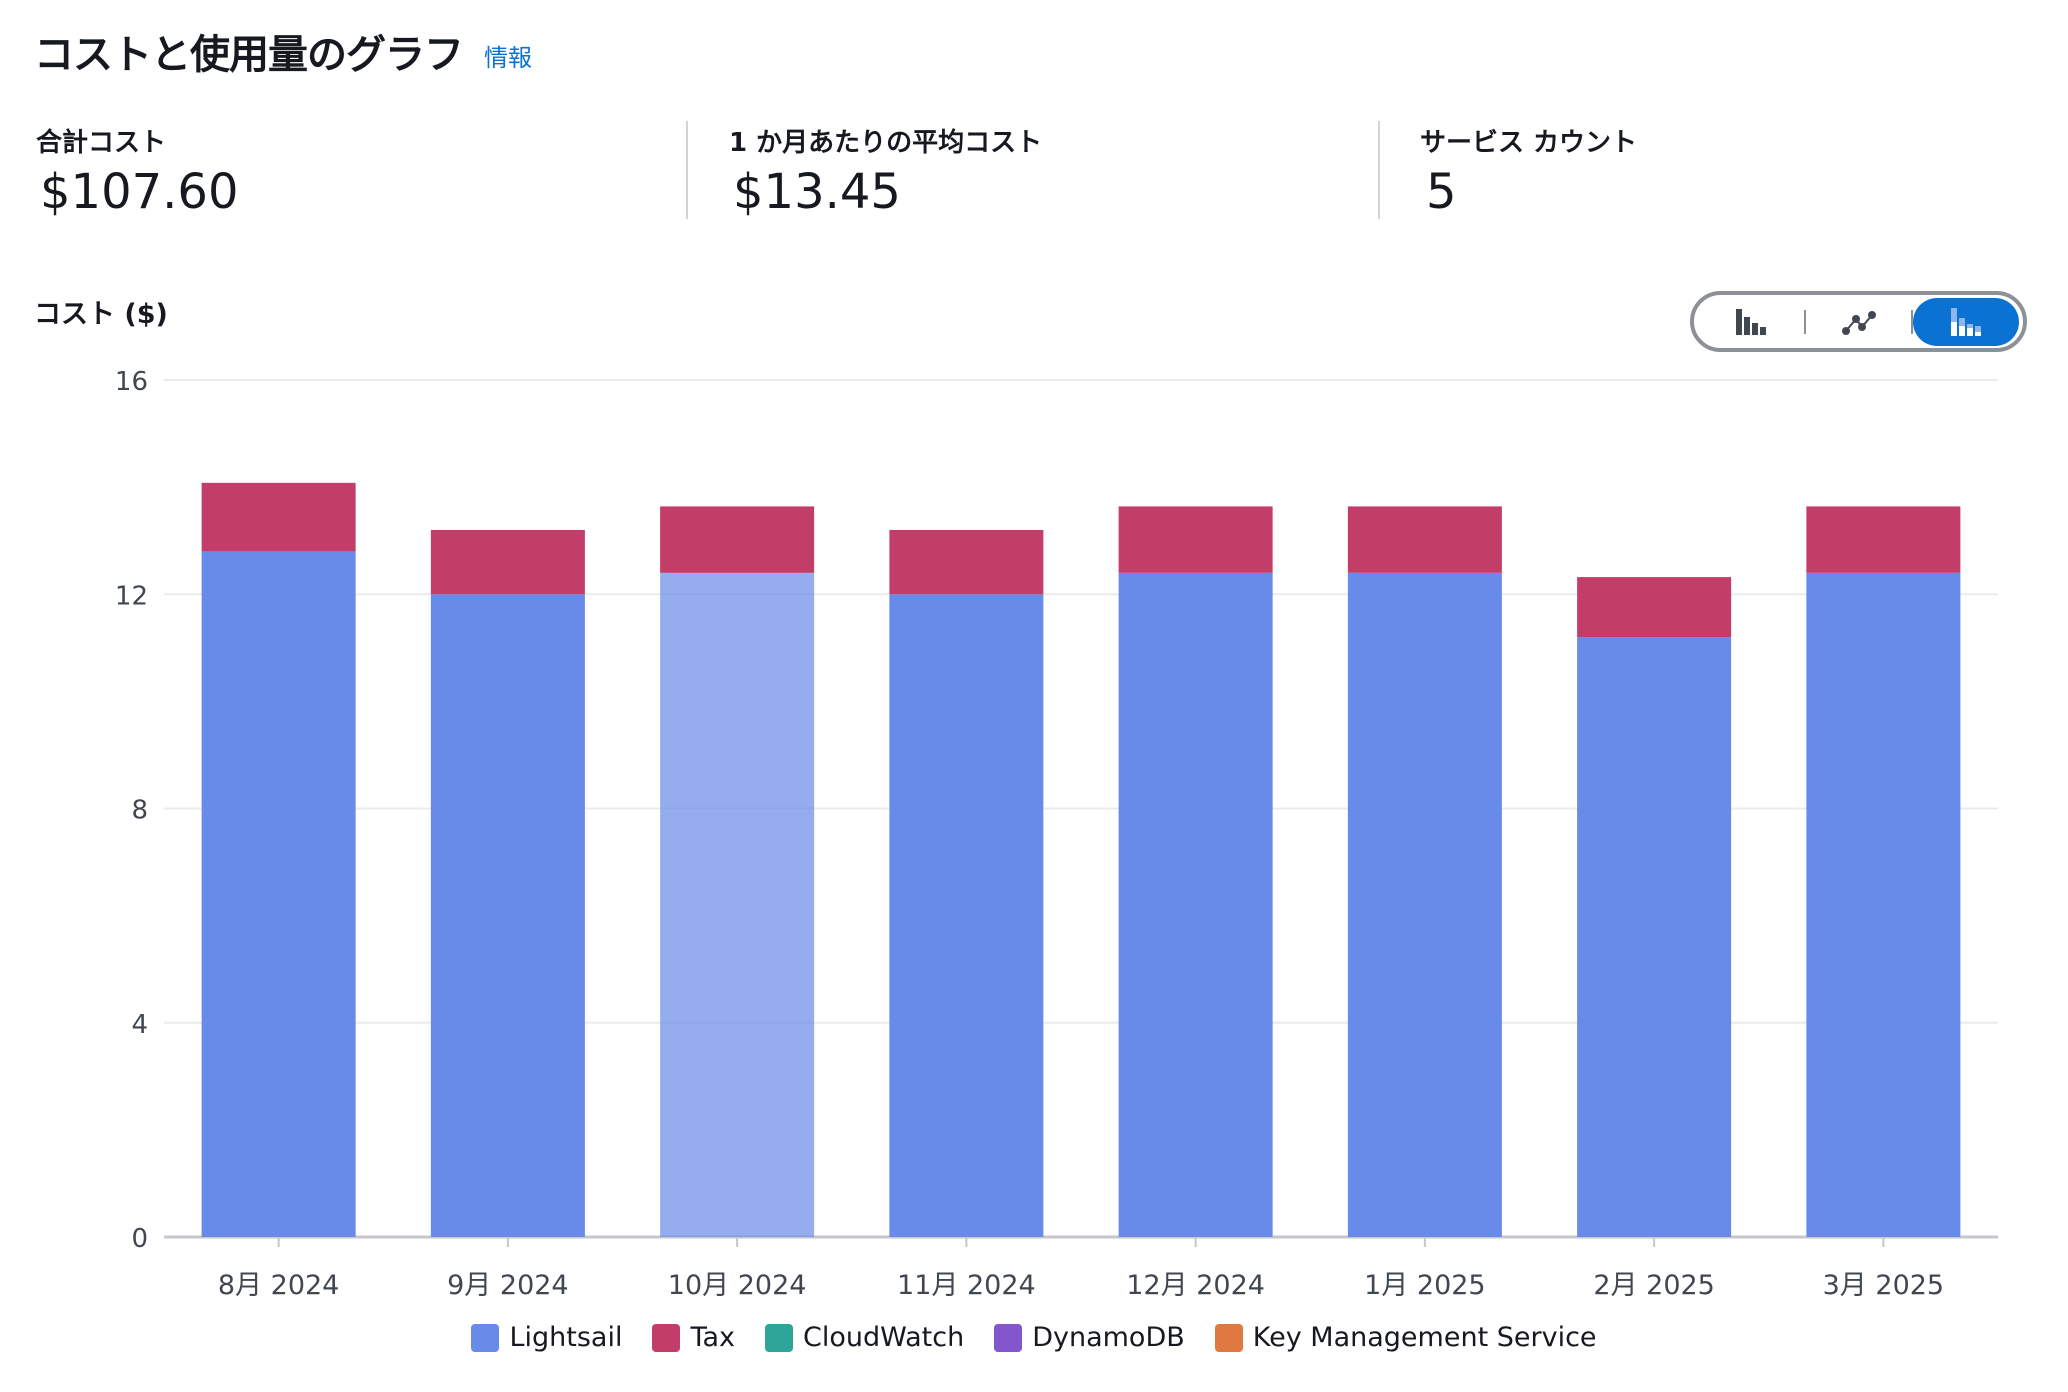  Describe the element at coordinates (139, 1239) in the screenshot. I see `y-tick-label: 0` at that location.